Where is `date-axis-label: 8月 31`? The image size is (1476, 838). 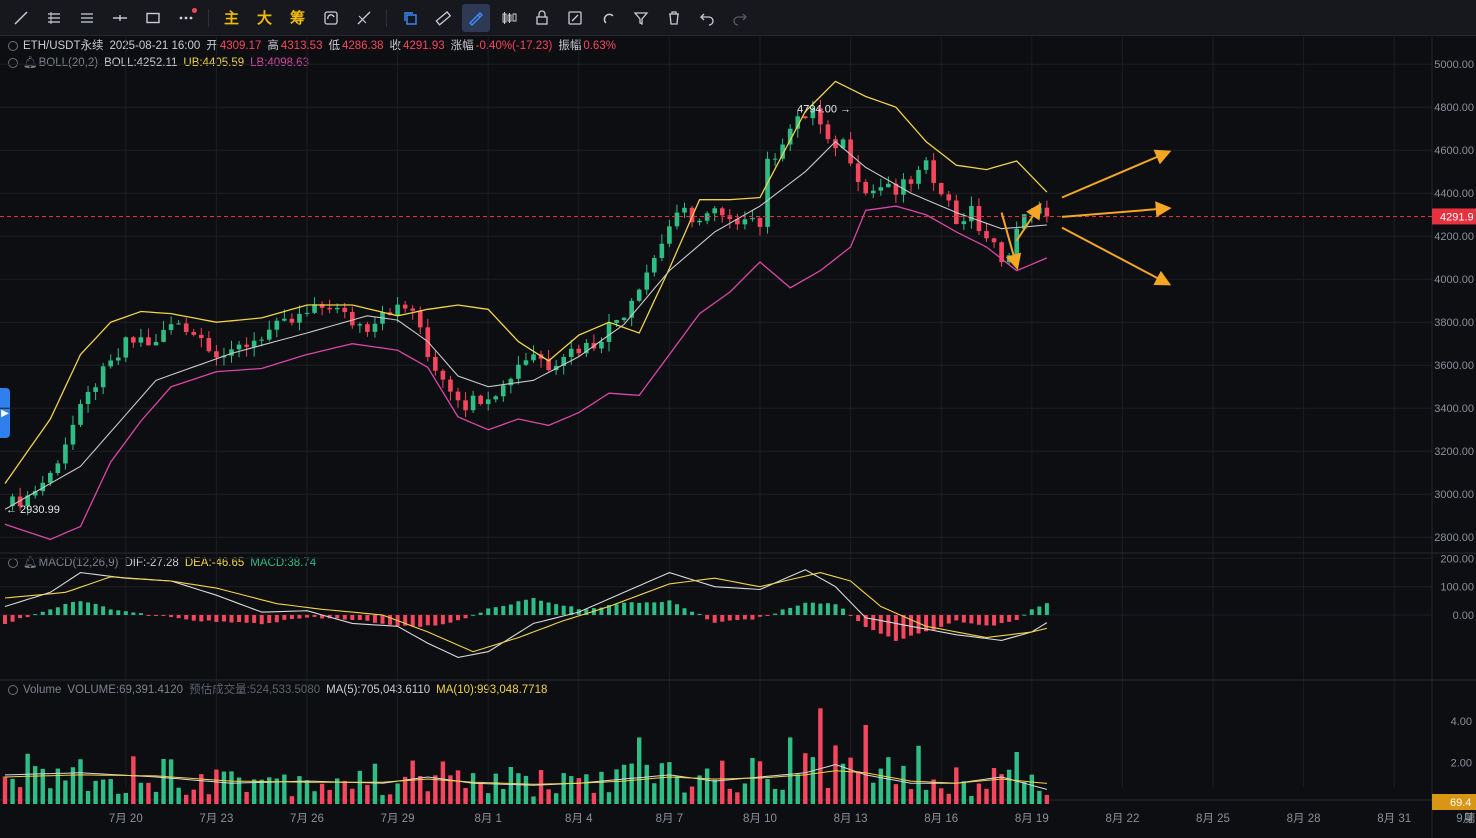 date-axis-label: 8月 31 is located at coordinates (1394, 819).